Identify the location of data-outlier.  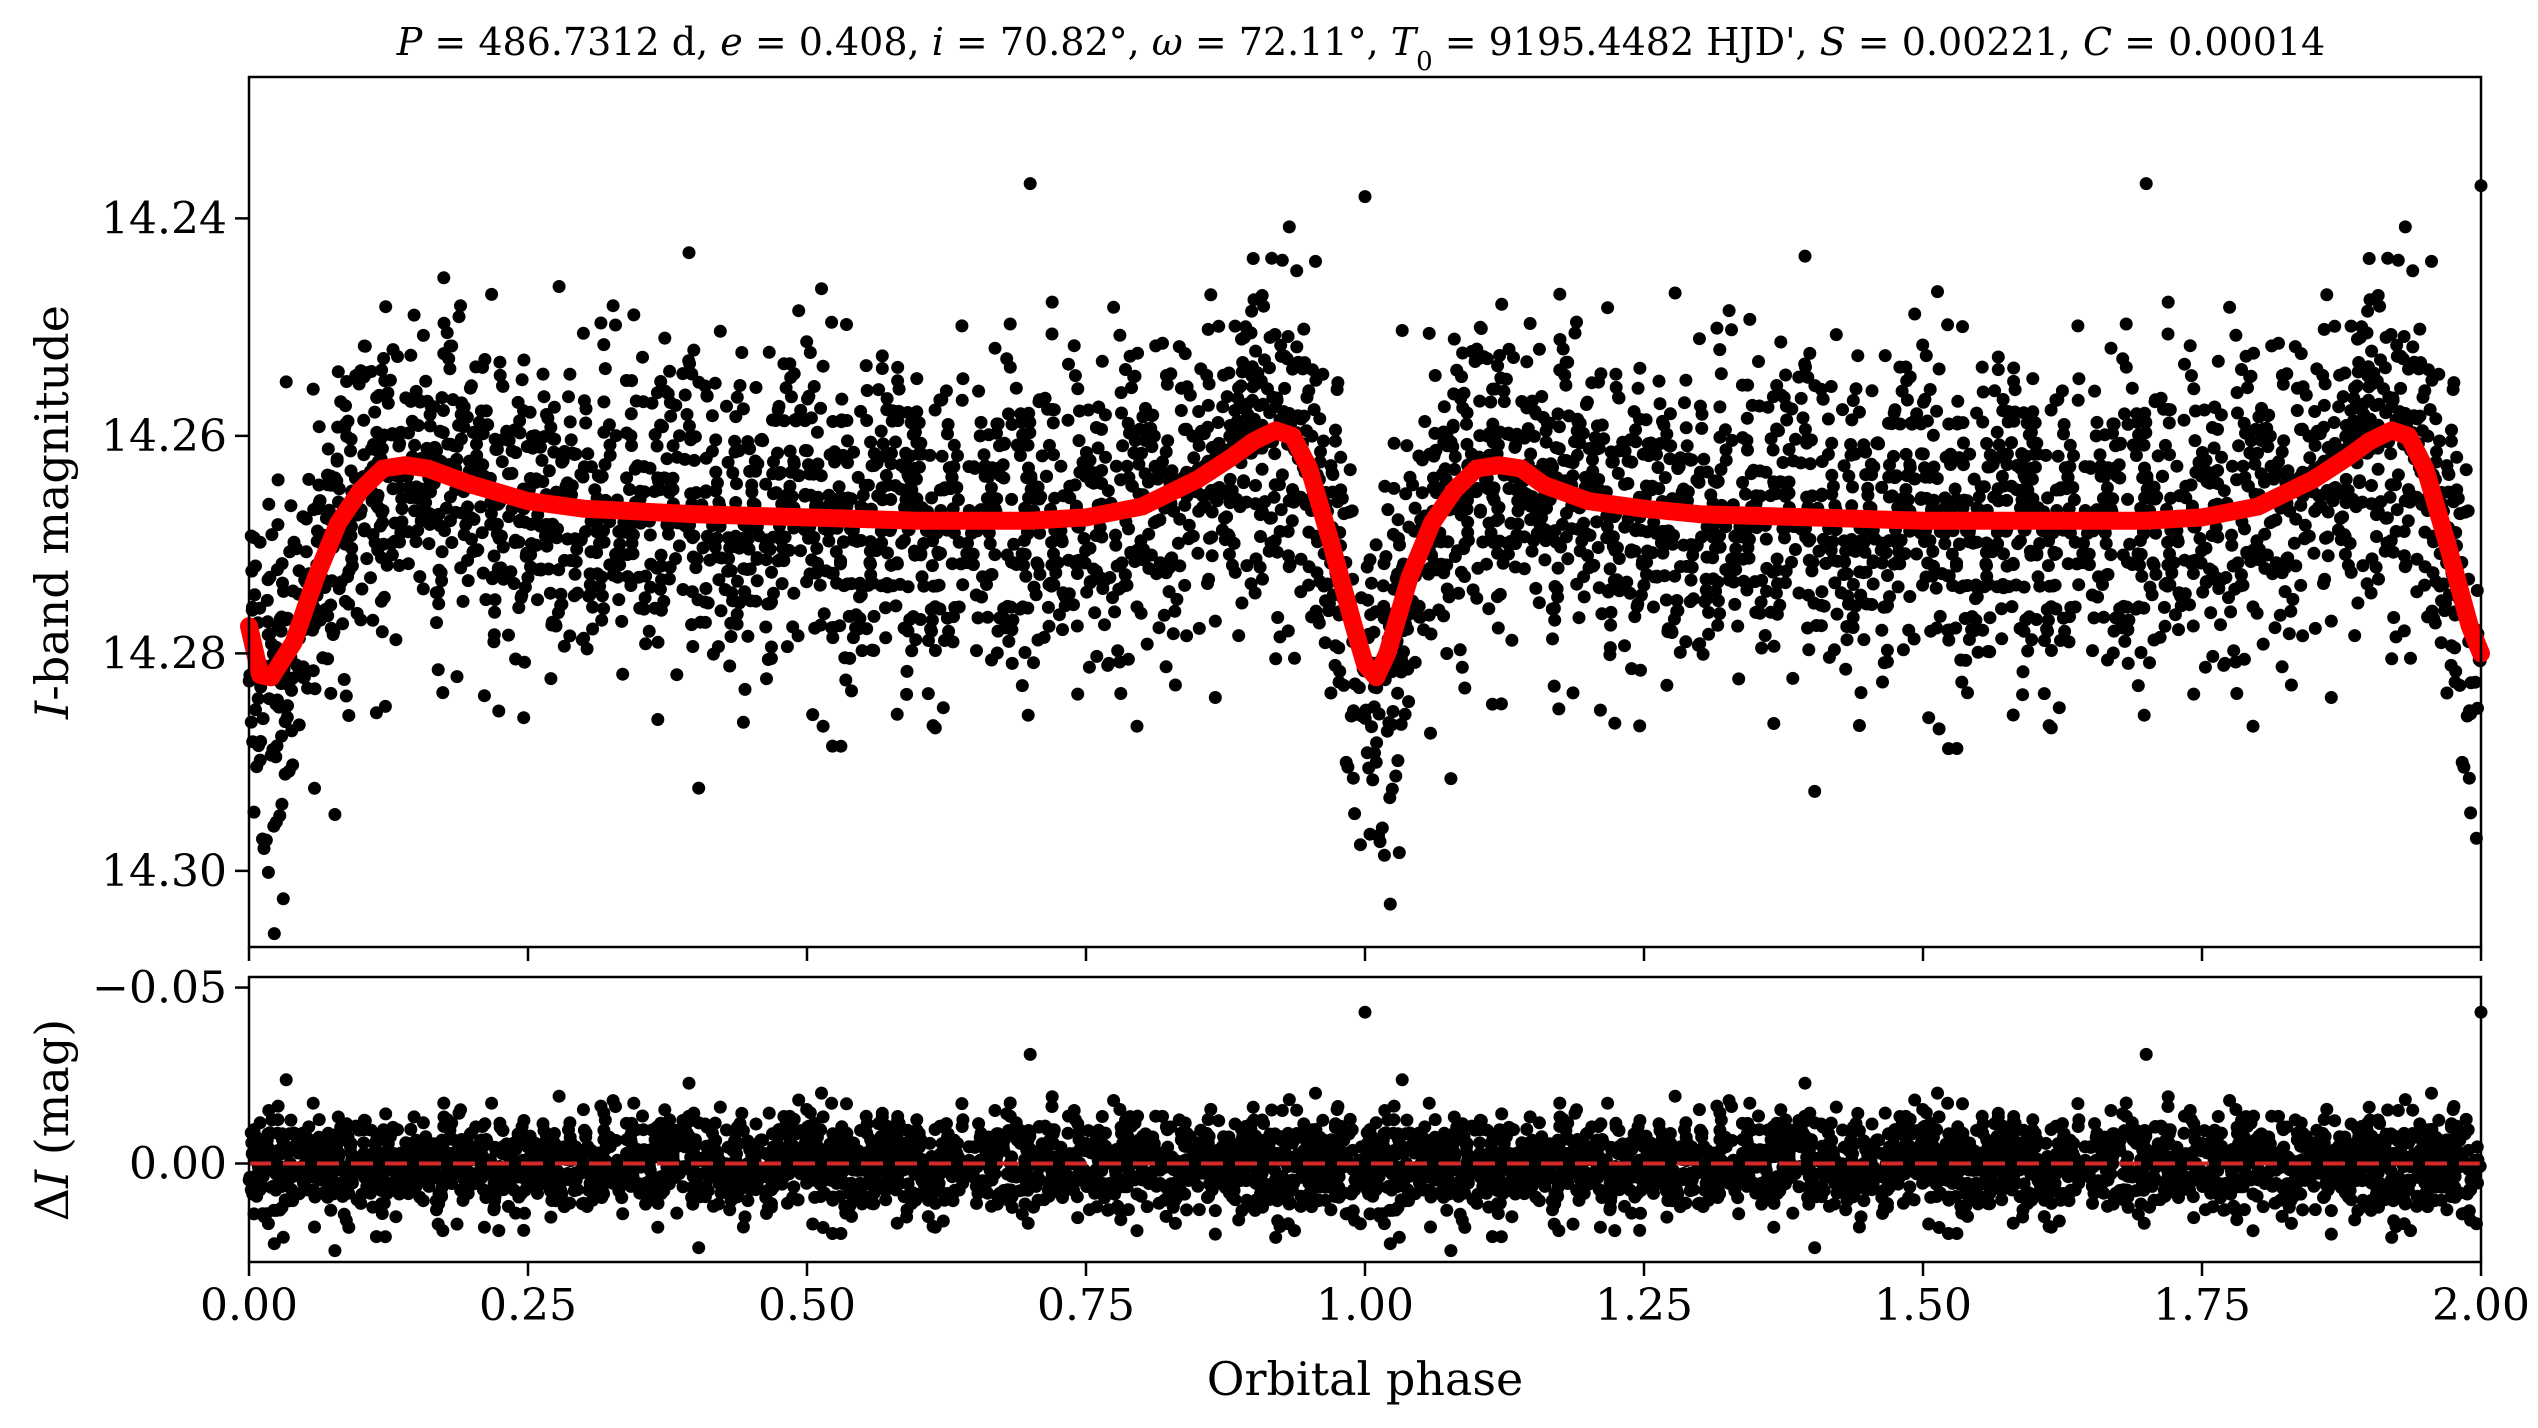
(2392, 659).